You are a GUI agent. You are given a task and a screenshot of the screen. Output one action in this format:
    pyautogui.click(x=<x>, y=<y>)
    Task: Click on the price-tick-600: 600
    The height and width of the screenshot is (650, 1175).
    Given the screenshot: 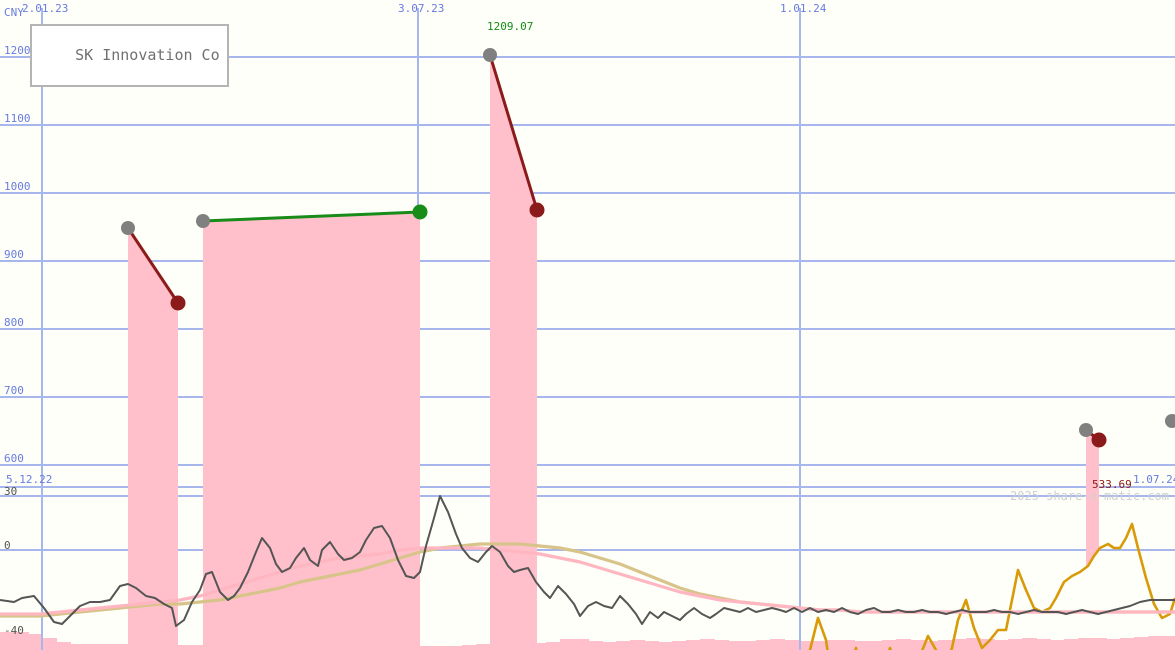 What is the action you would take?
    pyautogui.click(x=14, y=458)
    